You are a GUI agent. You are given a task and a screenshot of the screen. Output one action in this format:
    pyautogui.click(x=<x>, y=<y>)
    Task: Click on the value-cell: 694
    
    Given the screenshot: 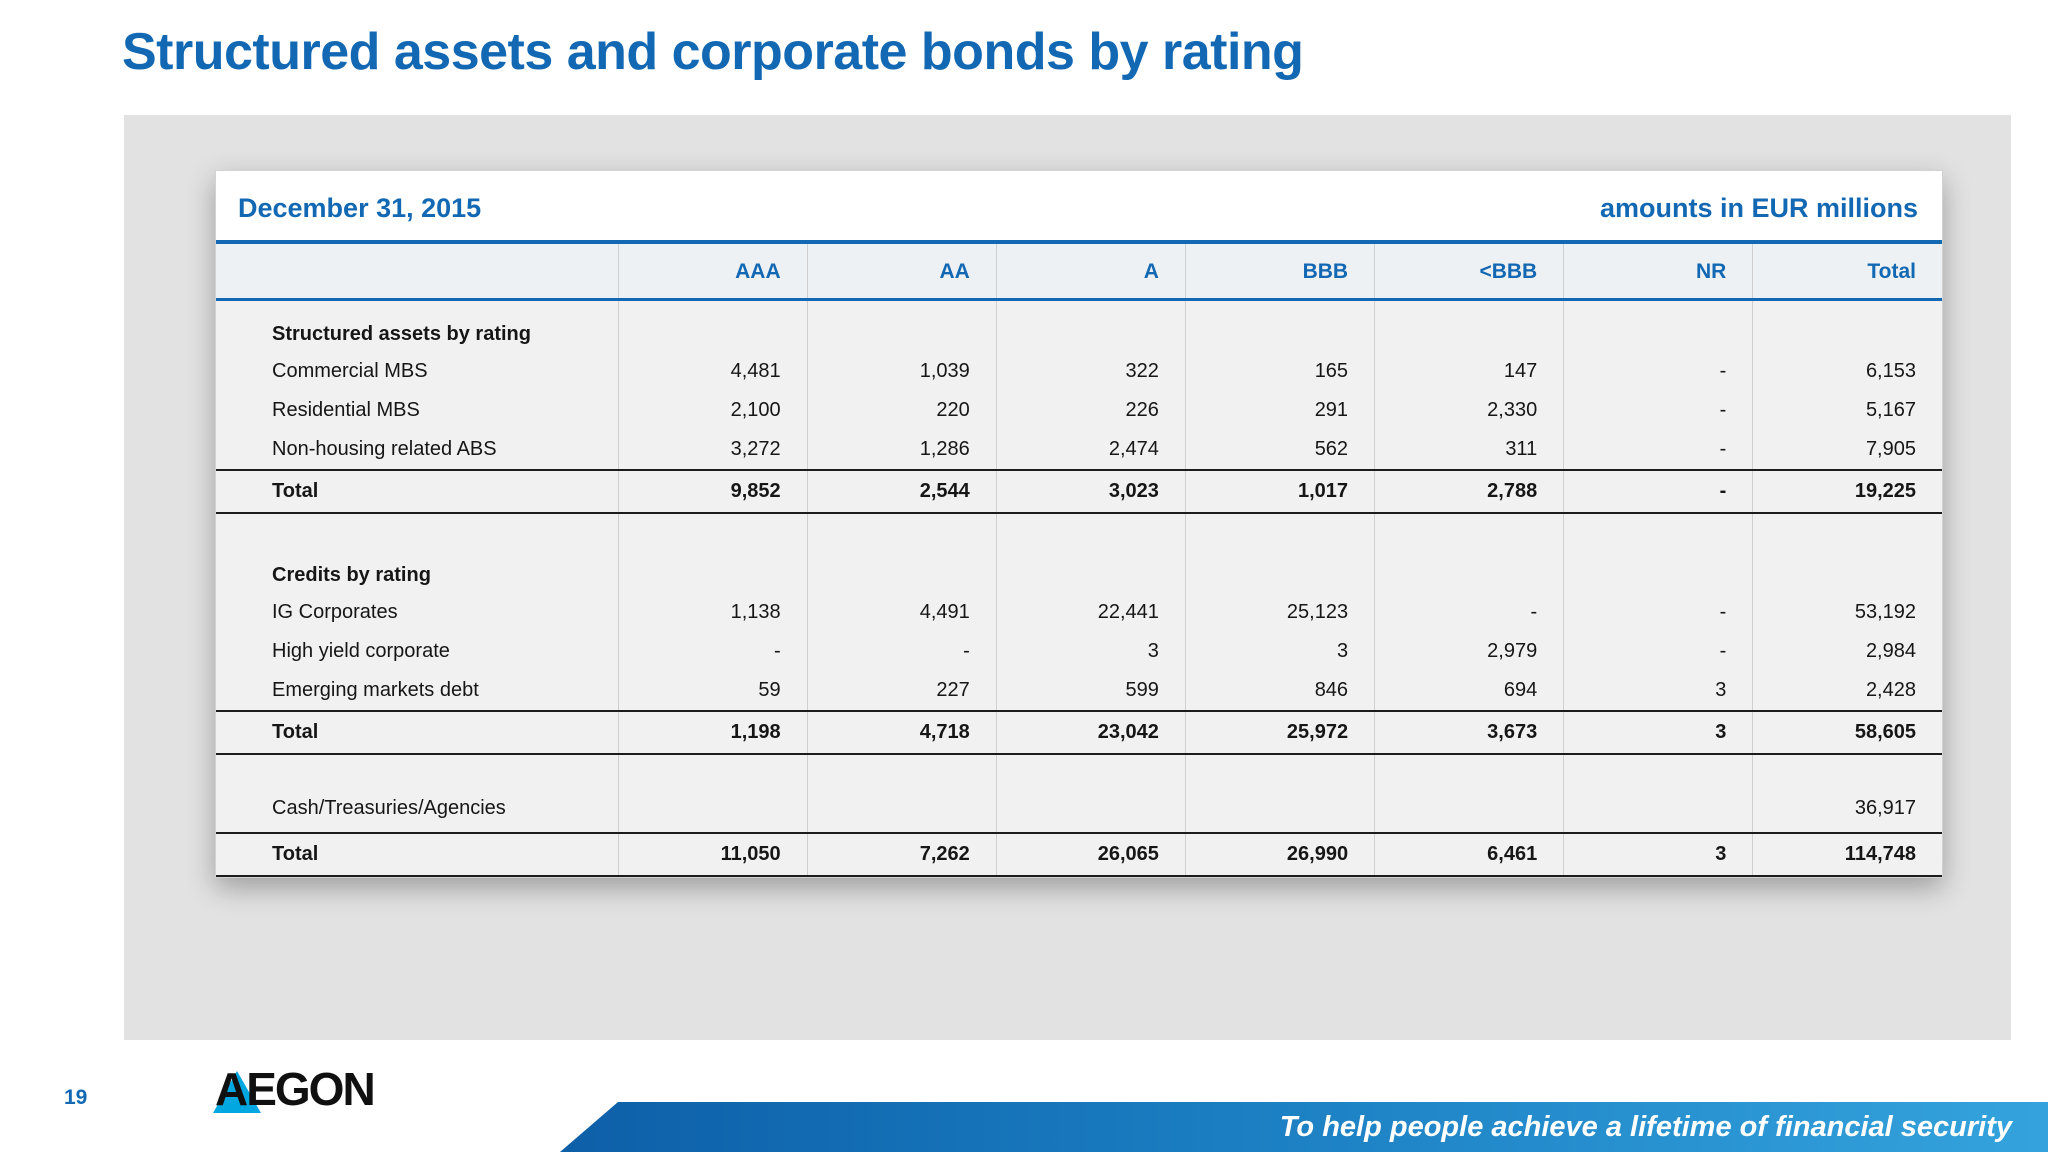 What is the action you would take?
    pyautogui.click(x=1469, y=691)
    